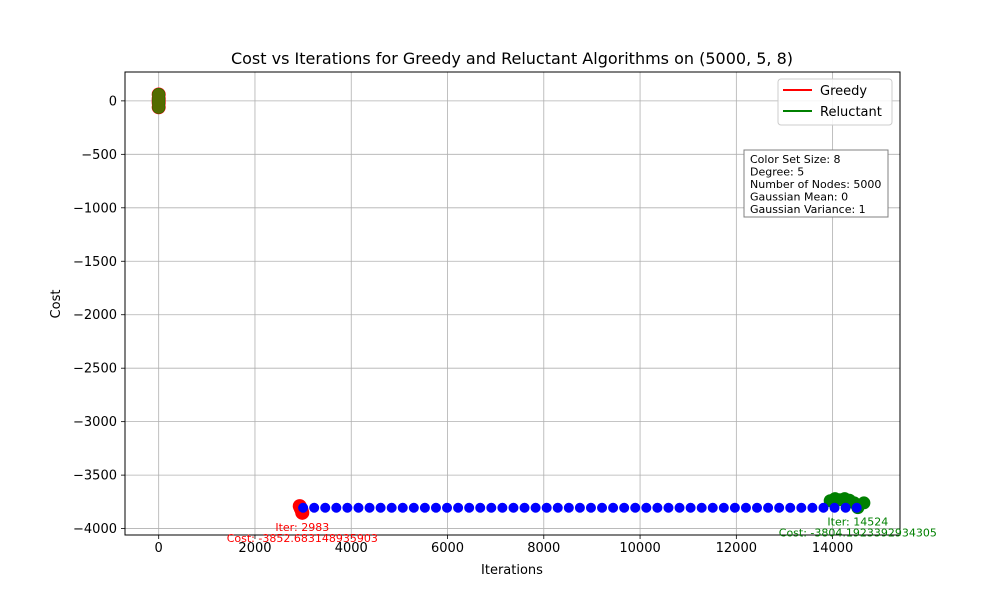  I want to click on x-tick-label: 8000, so click(543, 548).